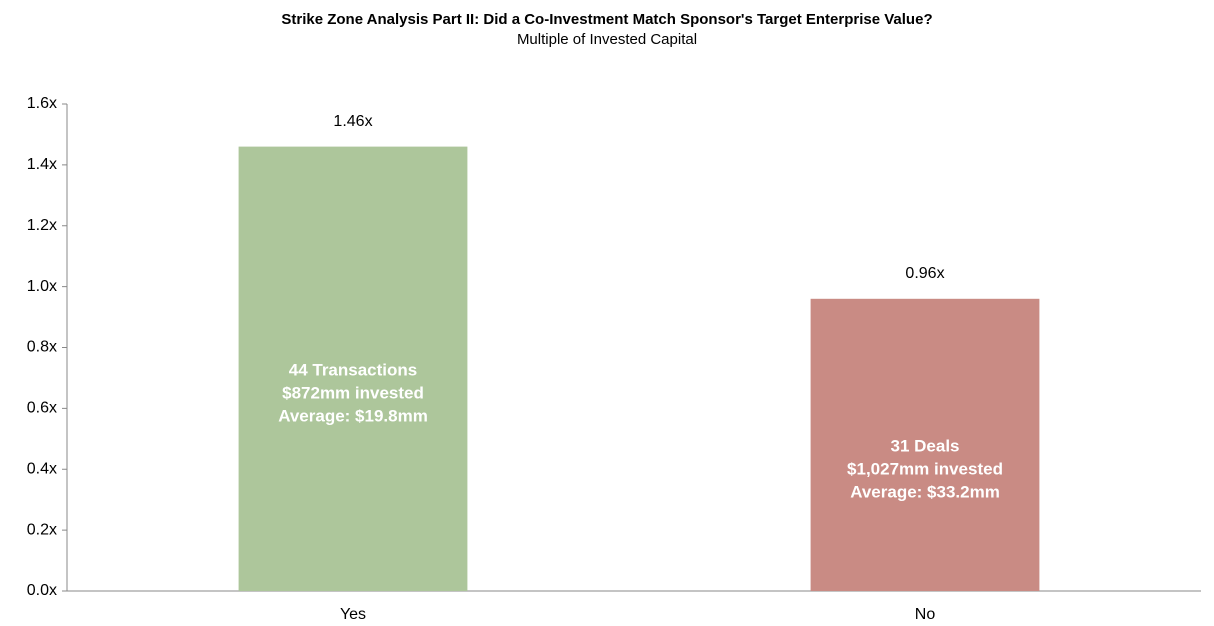  Describe the element at coordinates (42, 468) in the screenshot. I see `y-tick-label: 0.4x` at that location.